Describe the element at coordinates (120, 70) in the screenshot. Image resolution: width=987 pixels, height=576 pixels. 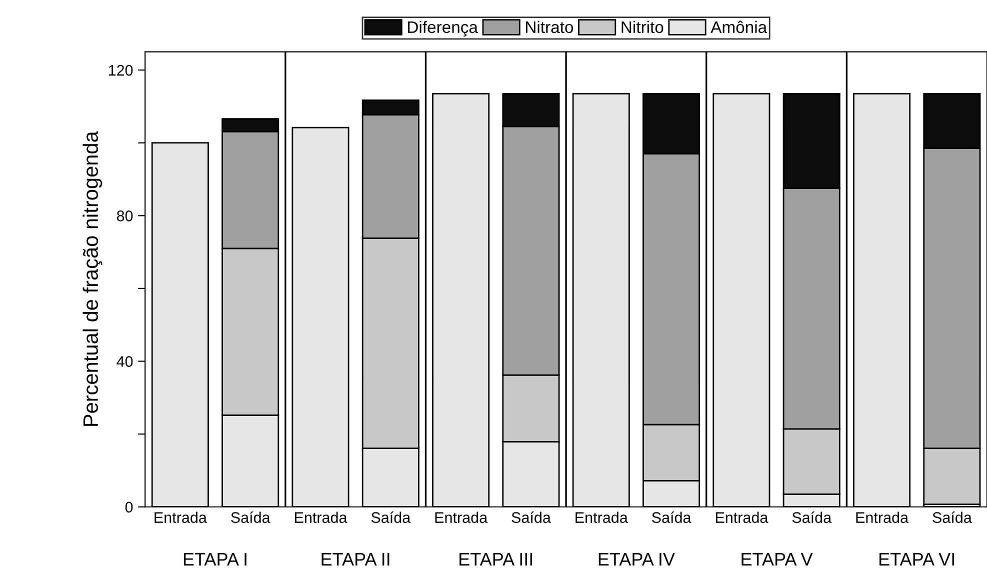
I see `y-tick-label: 120` at that location.